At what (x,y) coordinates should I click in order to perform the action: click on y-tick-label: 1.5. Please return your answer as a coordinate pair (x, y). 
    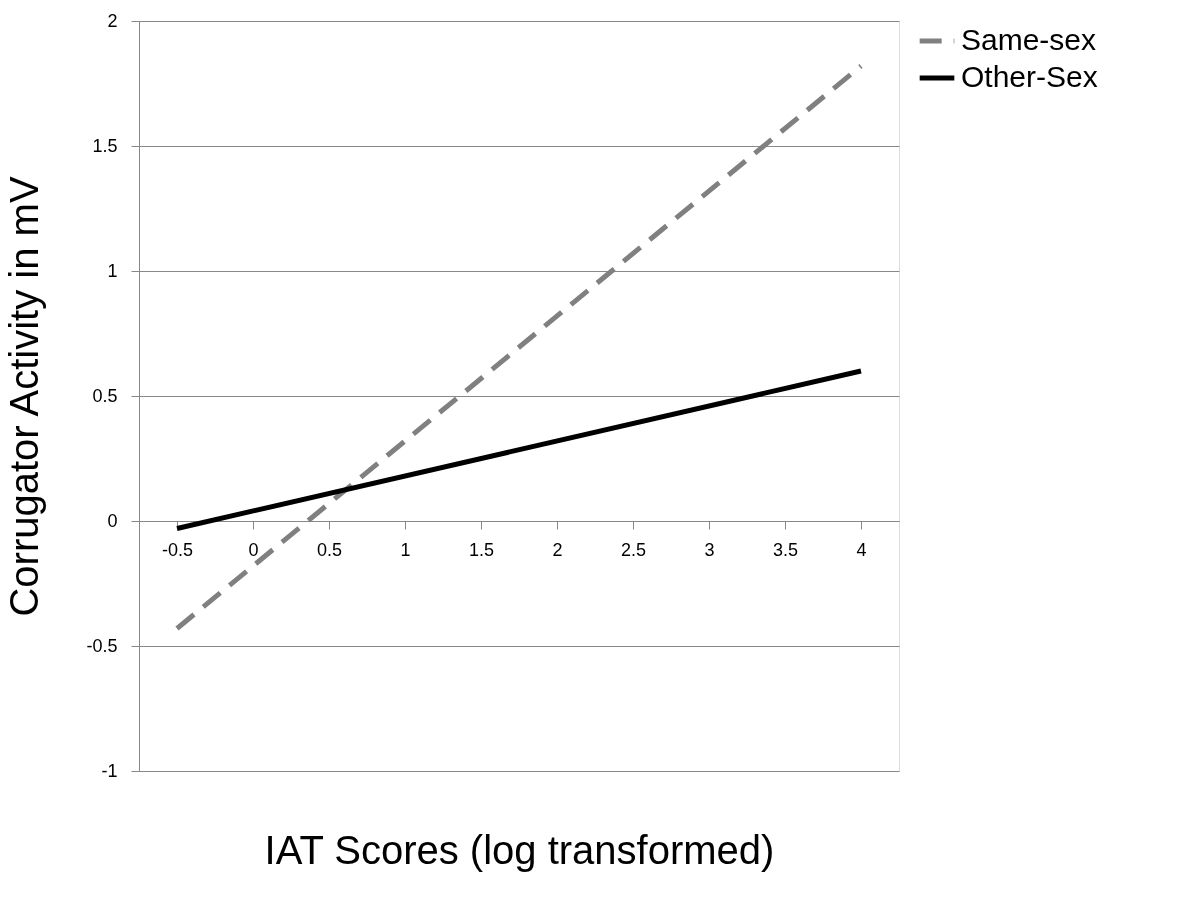
    Looking at the image, I should click on (105, 145).